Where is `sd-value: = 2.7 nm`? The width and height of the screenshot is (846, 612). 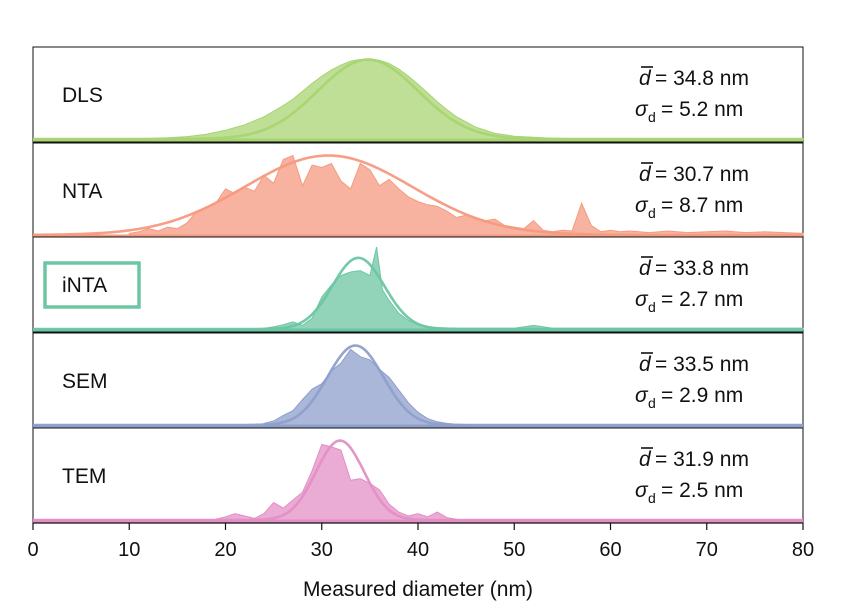
sd-value: = 2.7 nm is located at coordinates (702, 299).